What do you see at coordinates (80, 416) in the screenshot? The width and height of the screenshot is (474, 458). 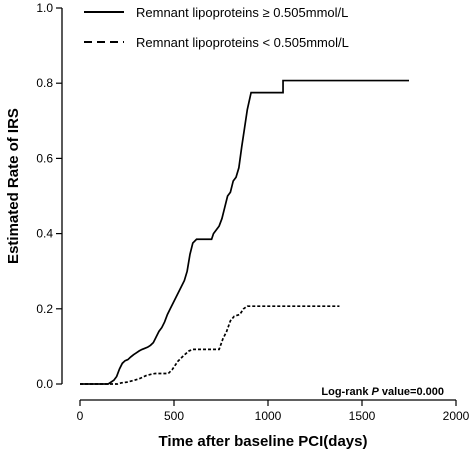 I see `x-tick-label: 0` at bounding box center [80, 416].